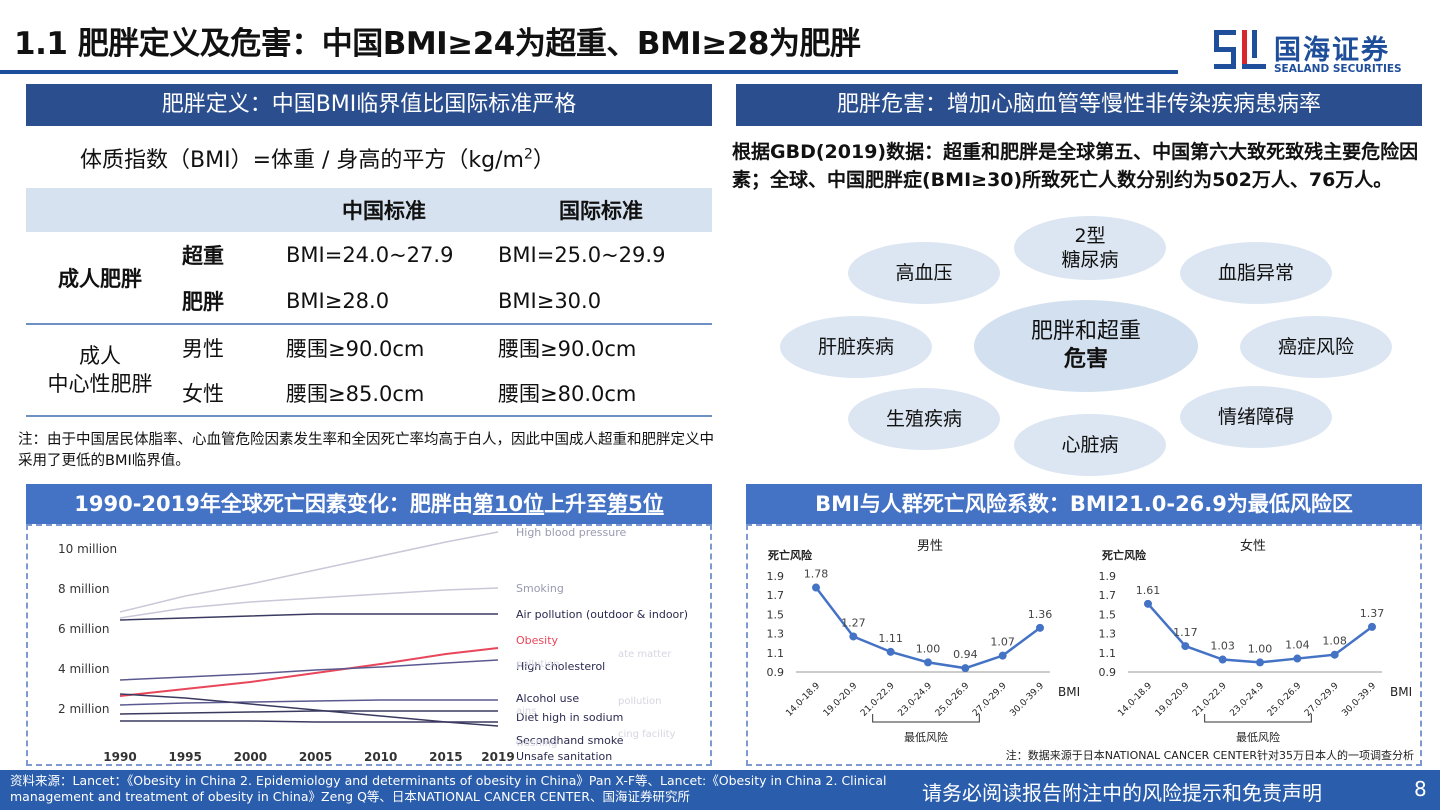  What do you see at coordinates (83, 589) in the screenshot?
I see `y-tick-label: 8 million` at bounding box center [83, 589].